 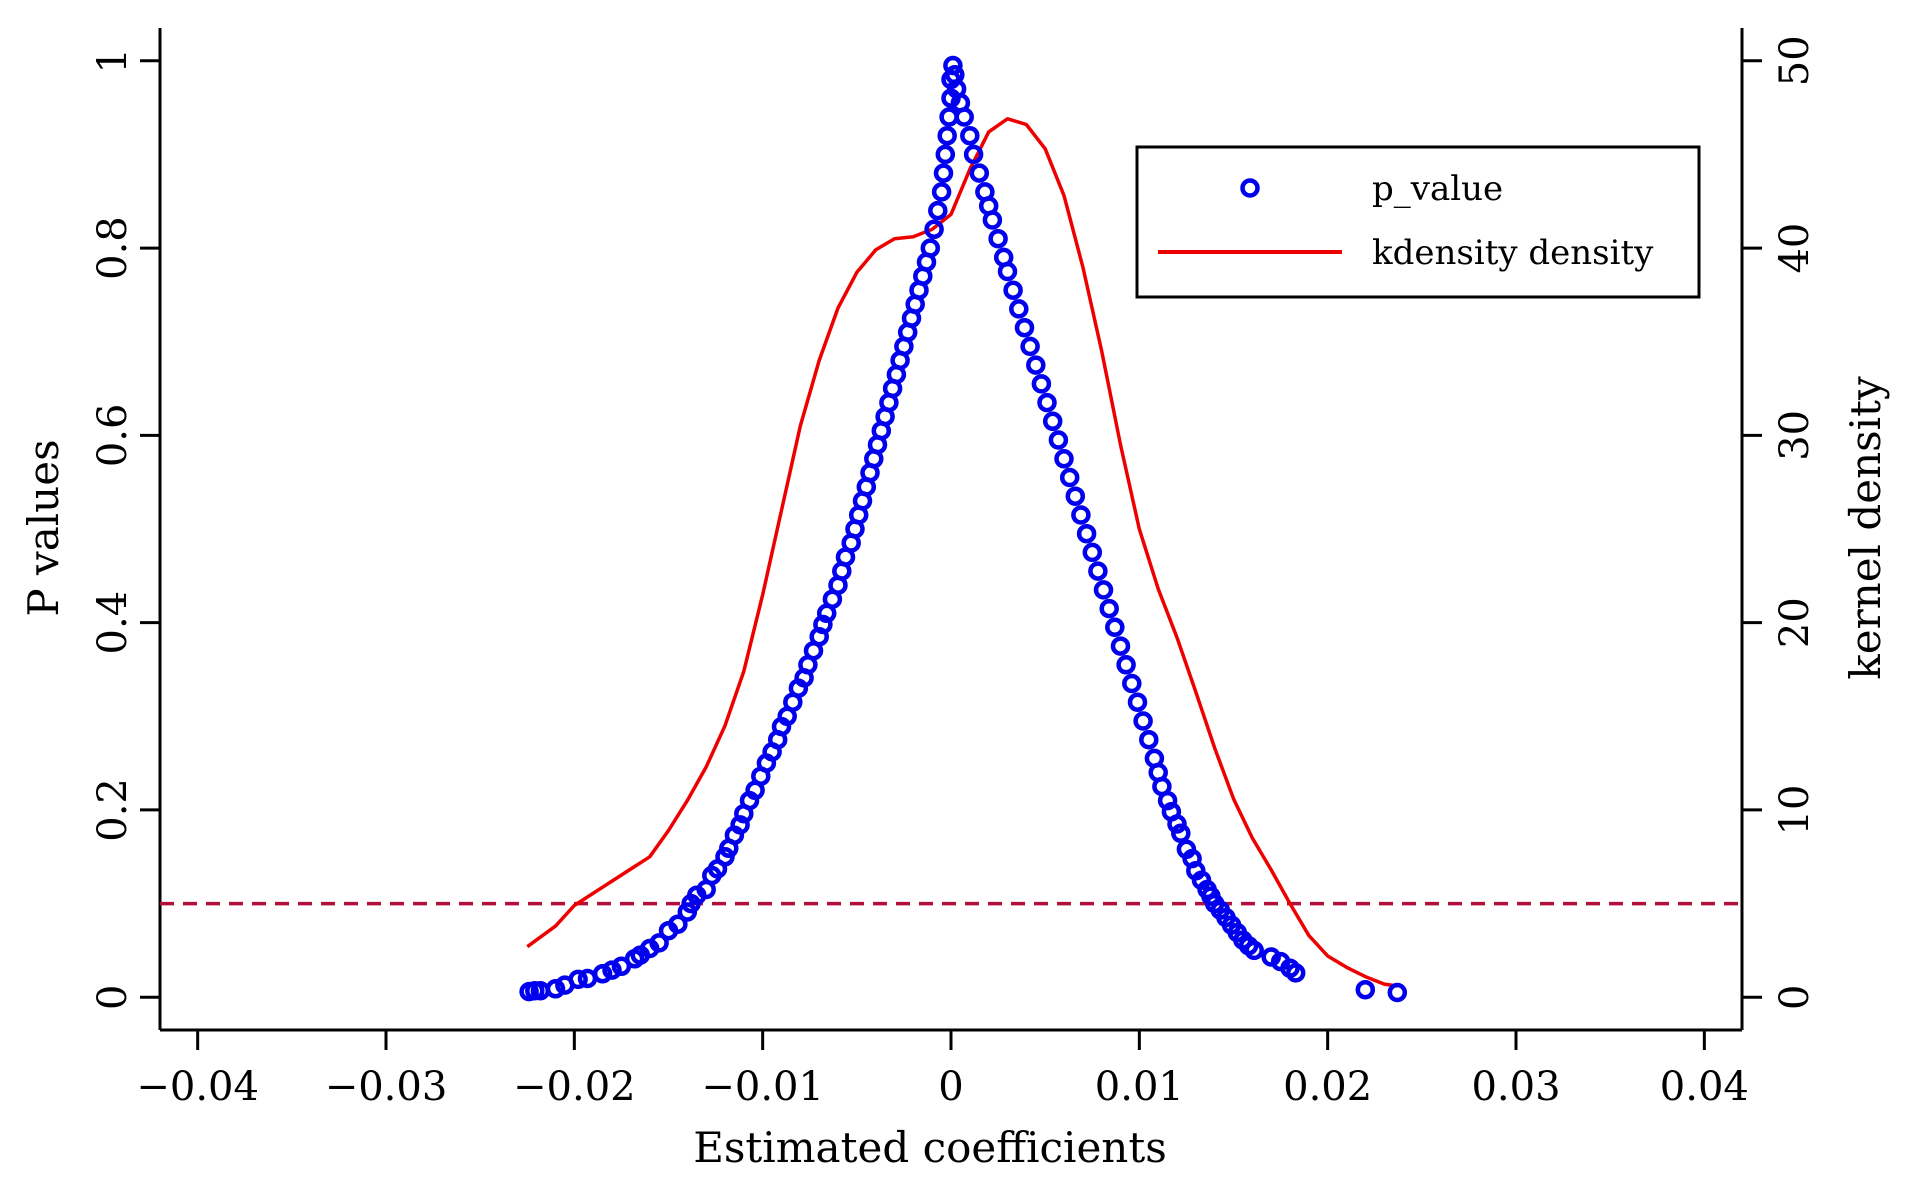 I want to click on x-tick-label: 0.04, so click(x=1704, y=1087).